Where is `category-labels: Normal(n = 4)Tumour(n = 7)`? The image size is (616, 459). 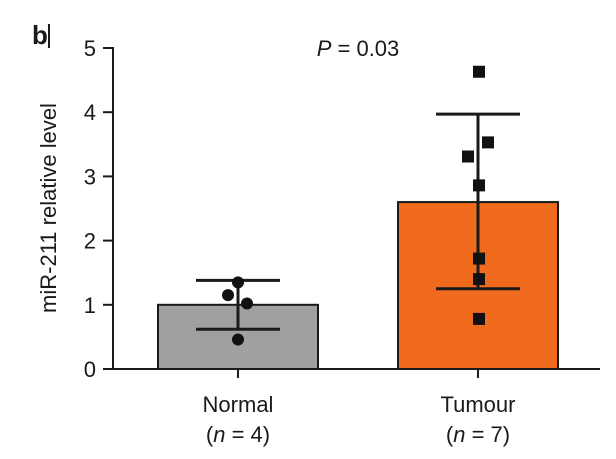
category-labels: Normal(n = 4)Tumour(n = 7) is located at coordinates (359, 408).